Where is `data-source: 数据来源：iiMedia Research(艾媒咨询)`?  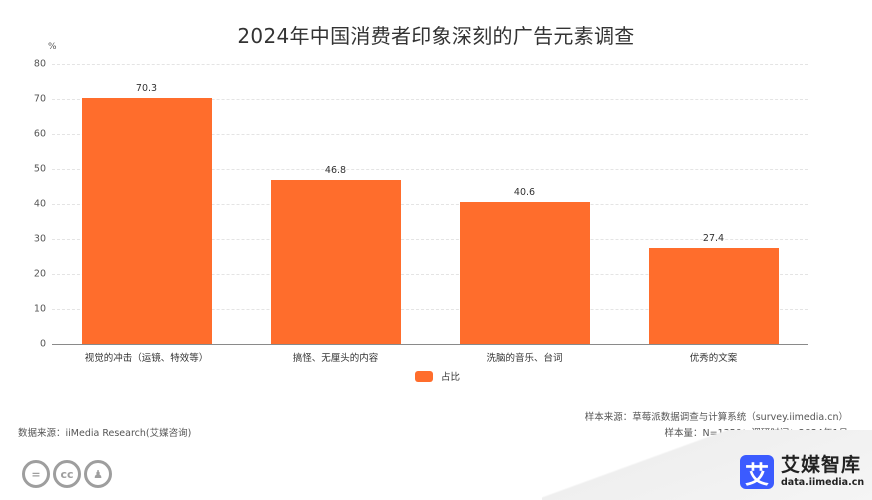
data-source: 数据来源：iiMedia Research(艾媒咨询) is located at coordinates (105, 433).